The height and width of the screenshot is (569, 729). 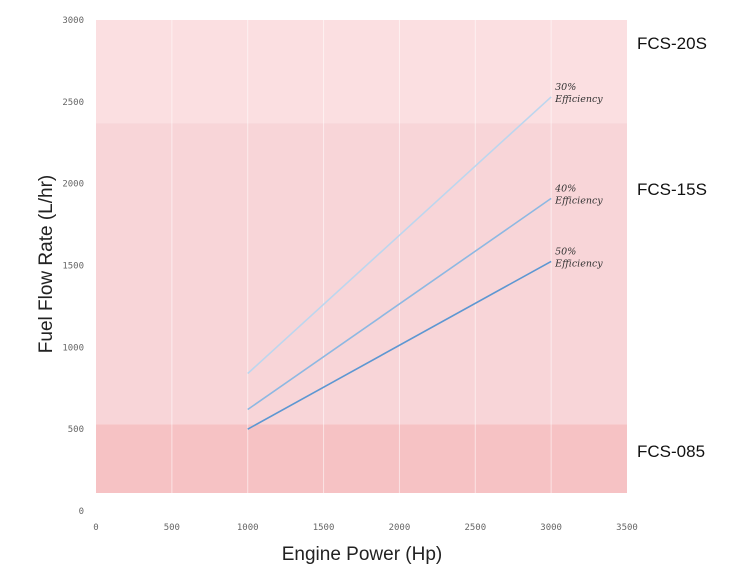 What do you see at coordinates (672, 247) in the screenshot?
I see `band-labels: FCS-20S FCS-15S FCS-085` at bounding box center [672, 247].